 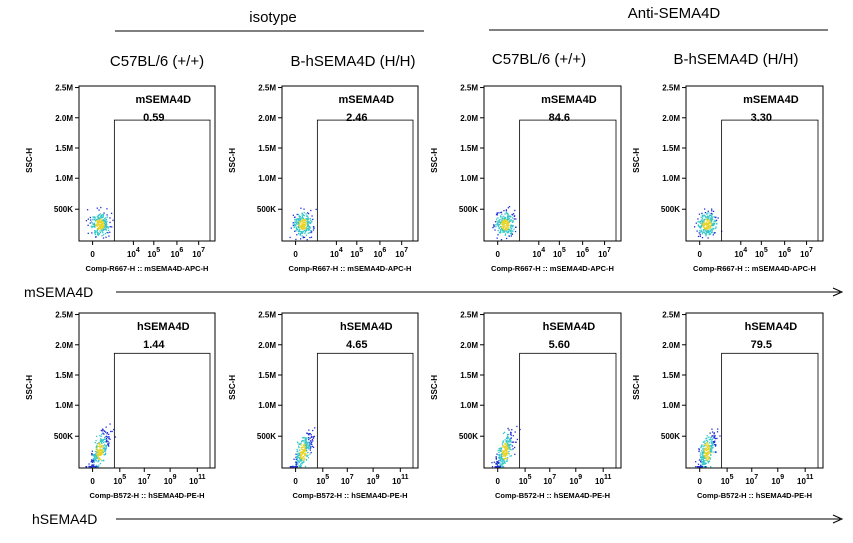 I want to click on event-dots, so click(x=506, y=446).